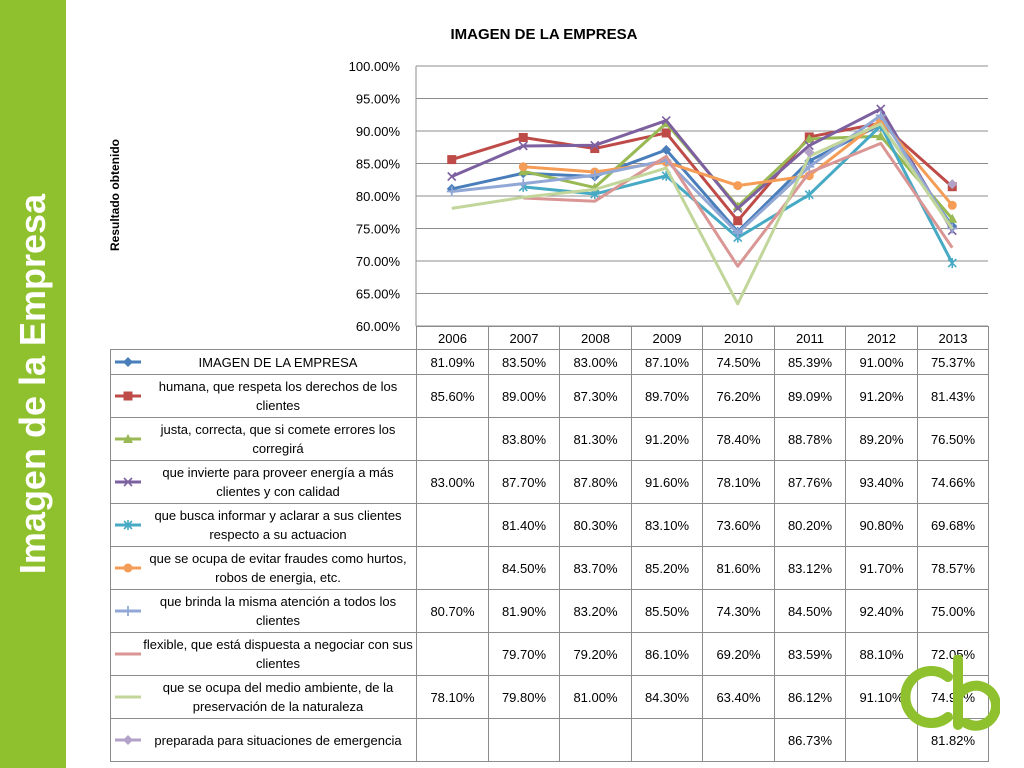 The height and width of the screenshot is (768, 1024). What do you see at coordinates (278, 362) in the screenshot?
I see `series-name: IMAGEN DE LA EMPRESA` at bounding box center [278, 362].